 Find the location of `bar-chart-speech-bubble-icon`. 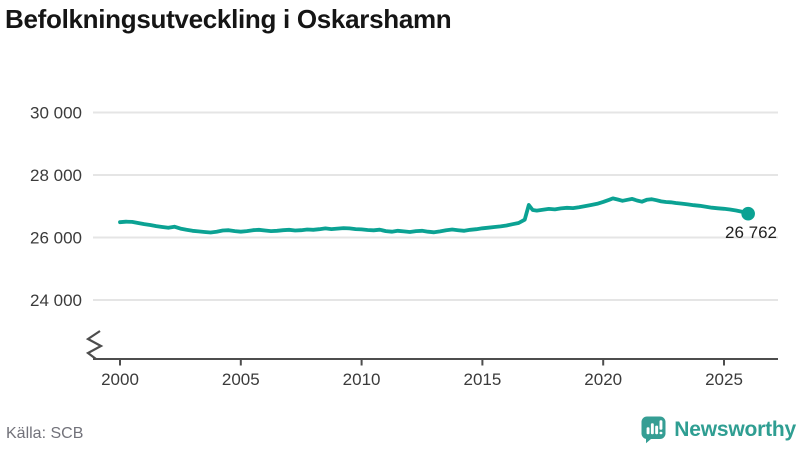

bar-chart-speech-bubble-icon is located at coordinates (653, 430).